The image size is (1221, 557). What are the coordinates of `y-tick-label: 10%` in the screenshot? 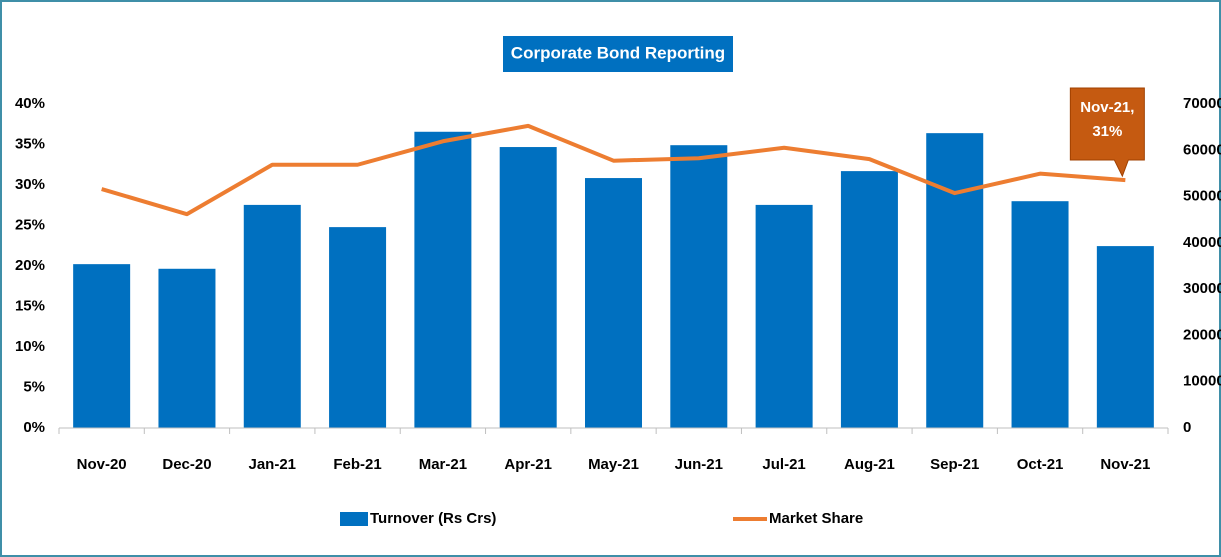 It's located at (30, 346).